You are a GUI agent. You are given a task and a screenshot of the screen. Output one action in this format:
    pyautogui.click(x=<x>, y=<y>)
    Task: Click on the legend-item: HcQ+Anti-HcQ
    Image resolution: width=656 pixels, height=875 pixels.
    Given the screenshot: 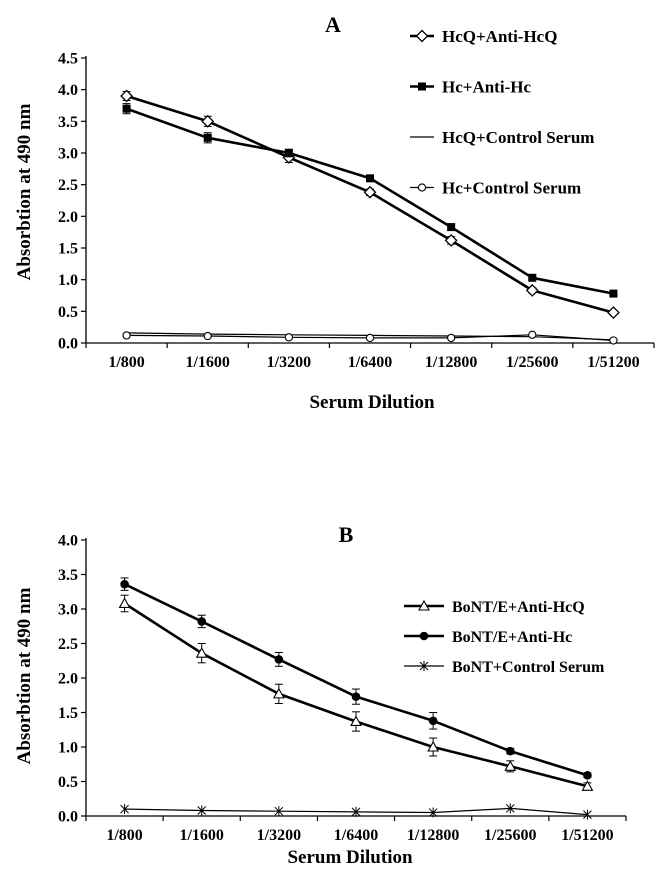 What is the action you would take?
    pyautogui.click(x=483, y=36)
    